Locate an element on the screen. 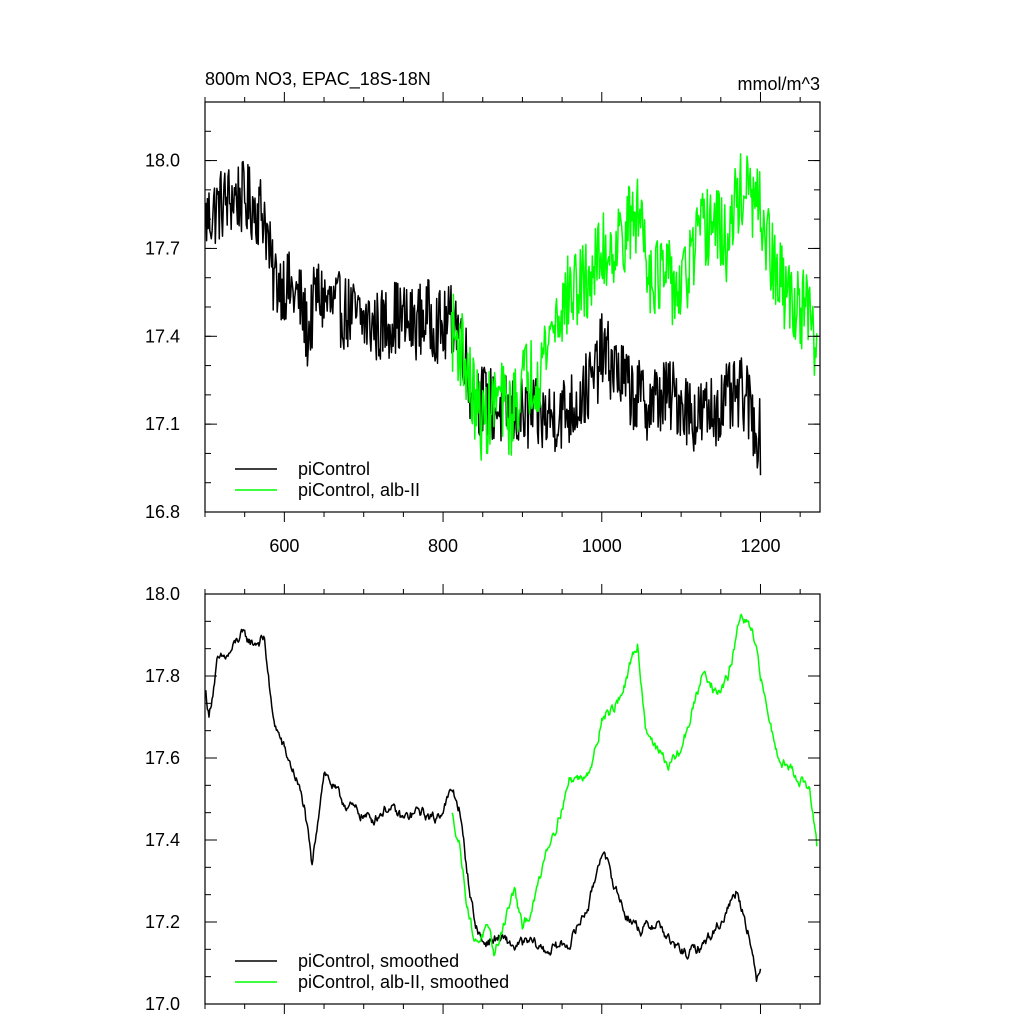 This screenshot has width=1024, height=1024. legend-label-0: piControl, smoothed is located at coordinates (378, 961).